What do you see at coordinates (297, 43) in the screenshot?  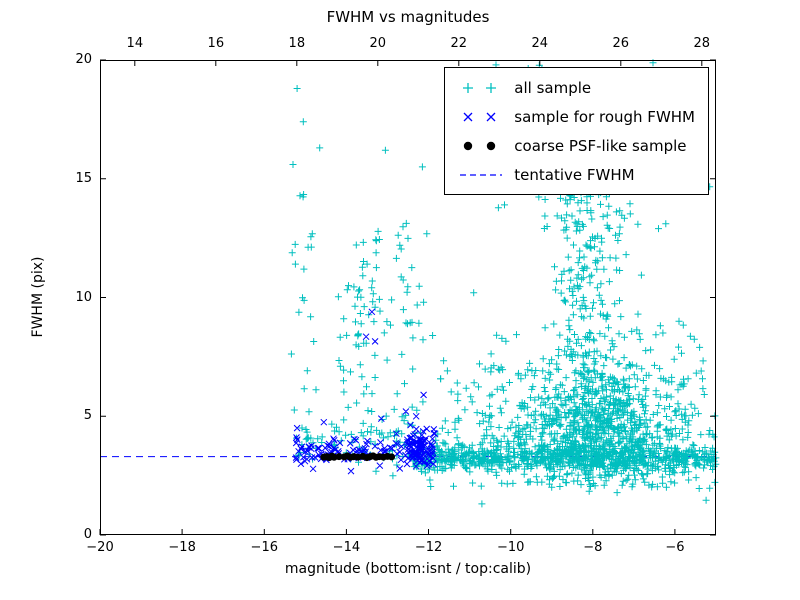 I see `top-x-tick-label: 18` at bounding box center [297, 43].